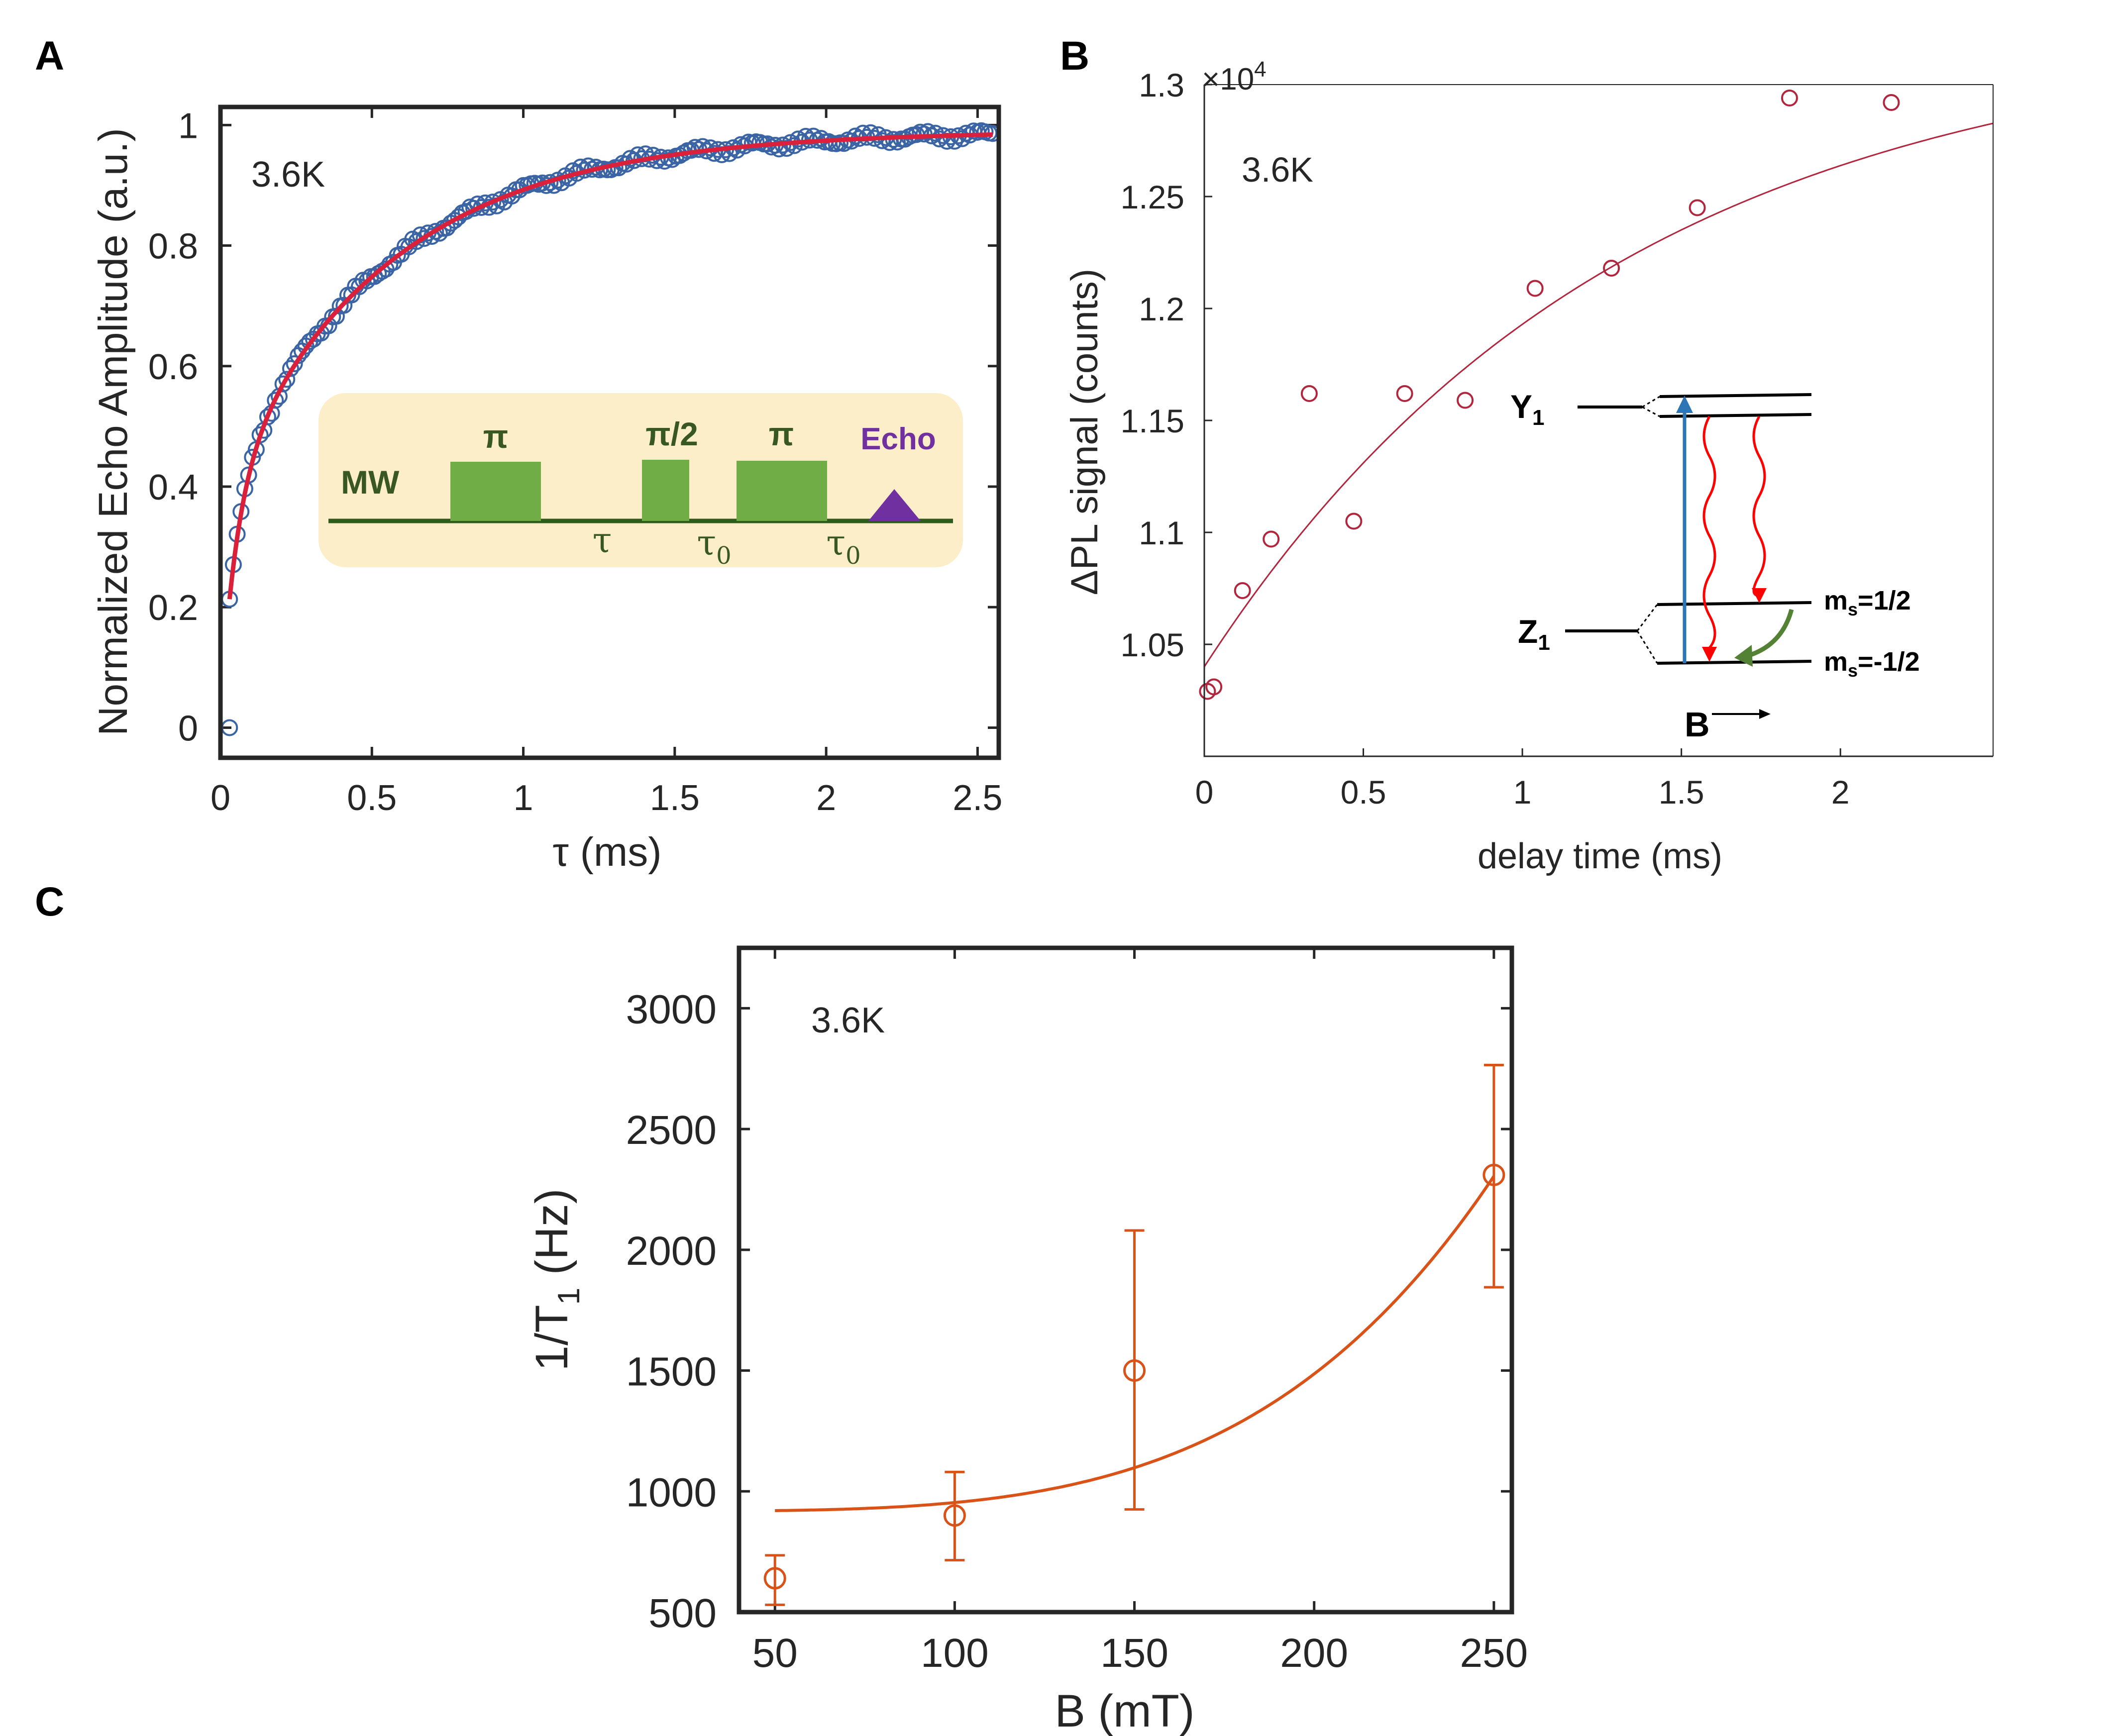  Describe the element at coordinates (496, 436) in the screenshot. I see `pi-label-1: π` at that location.